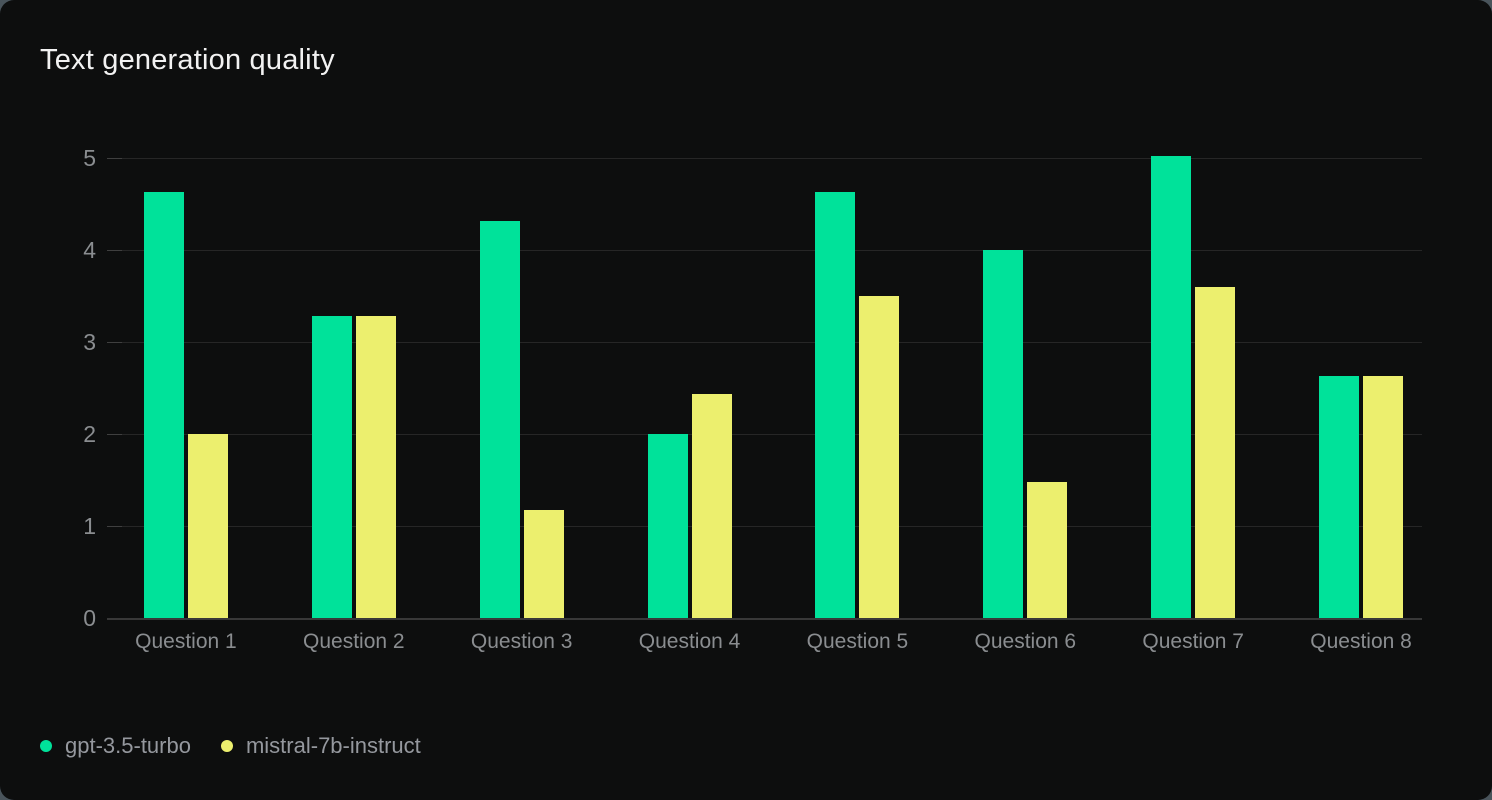 The image size is (1492, 800). I want to click on legend-label-mistral-7b-instruct: mistral-7b-instruct, so click(333, 745).